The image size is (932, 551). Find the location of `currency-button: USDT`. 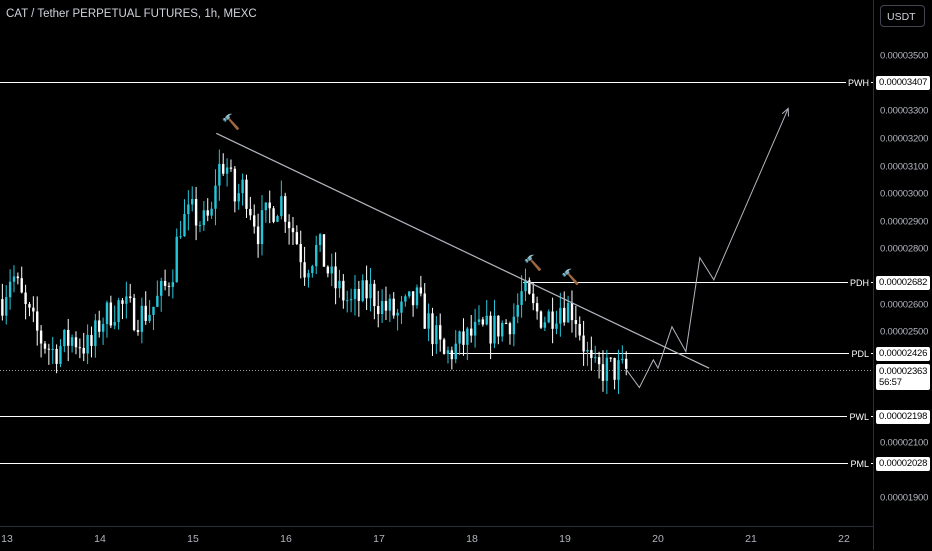

currency-button: USDT is located at coordinates (902, 16).